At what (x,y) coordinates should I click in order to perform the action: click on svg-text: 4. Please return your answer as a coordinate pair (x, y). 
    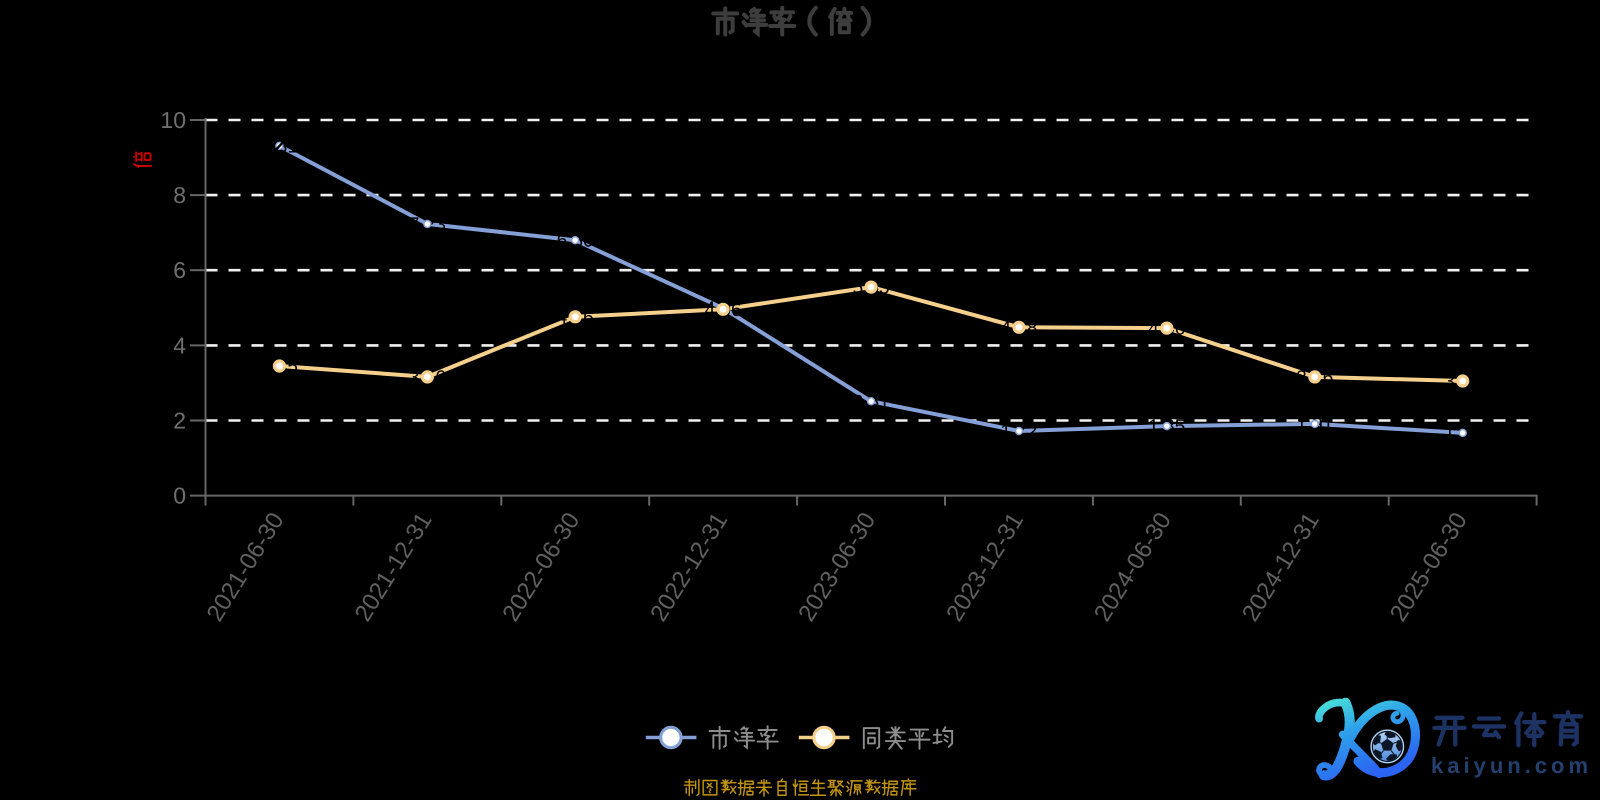
    Looking at the image, I should click on (179, 345).